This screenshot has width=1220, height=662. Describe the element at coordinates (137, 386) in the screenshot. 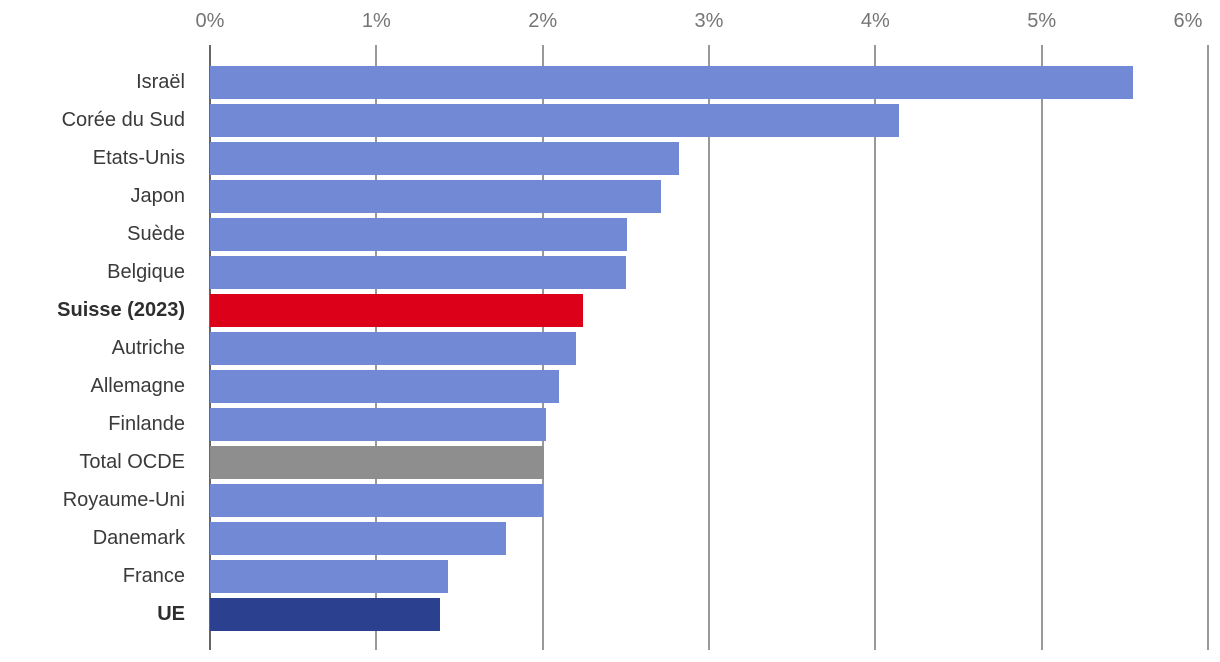

I see `category-label-allemagne: Allemagne` at that location.